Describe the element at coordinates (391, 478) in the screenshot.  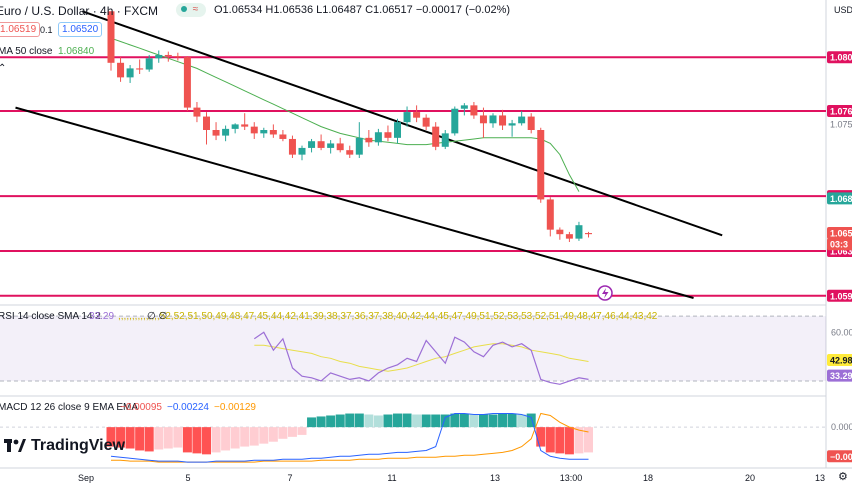
I see `time-tick-3: 11` at that location.